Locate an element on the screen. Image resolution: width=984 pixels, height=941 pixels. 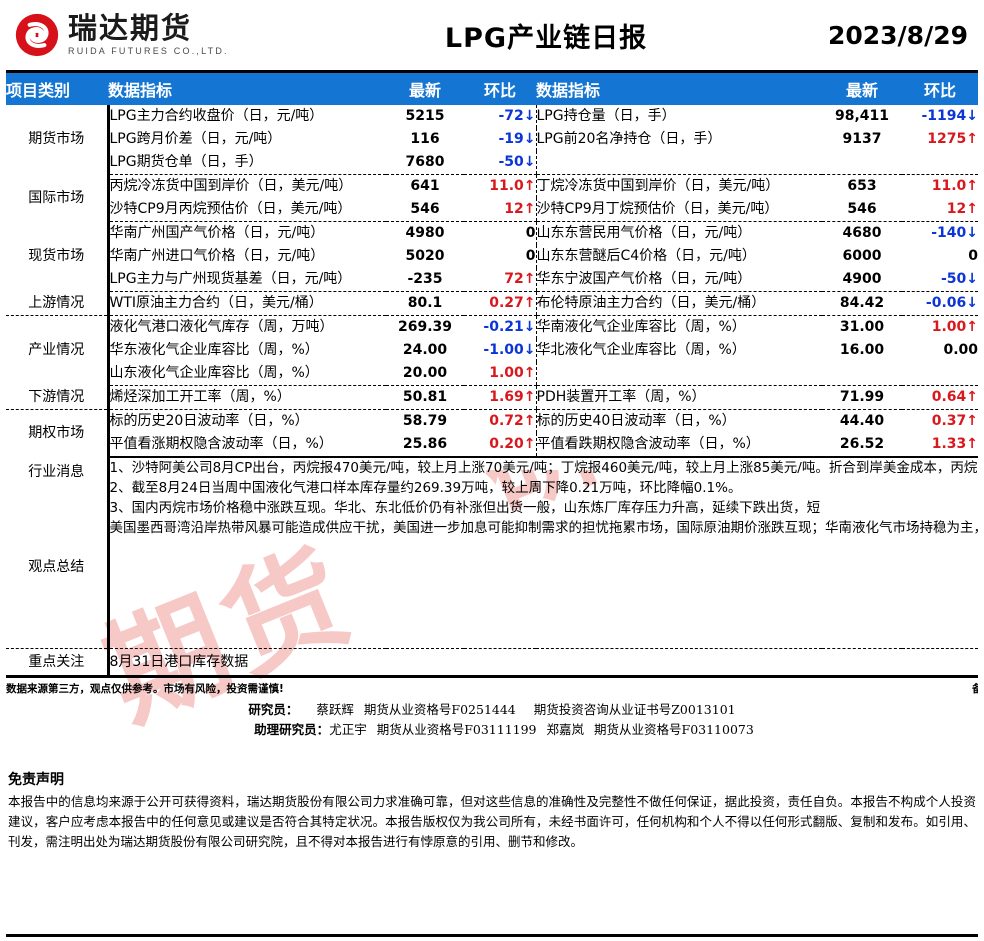
indicator-change-right is located at coordinates (940, 374).